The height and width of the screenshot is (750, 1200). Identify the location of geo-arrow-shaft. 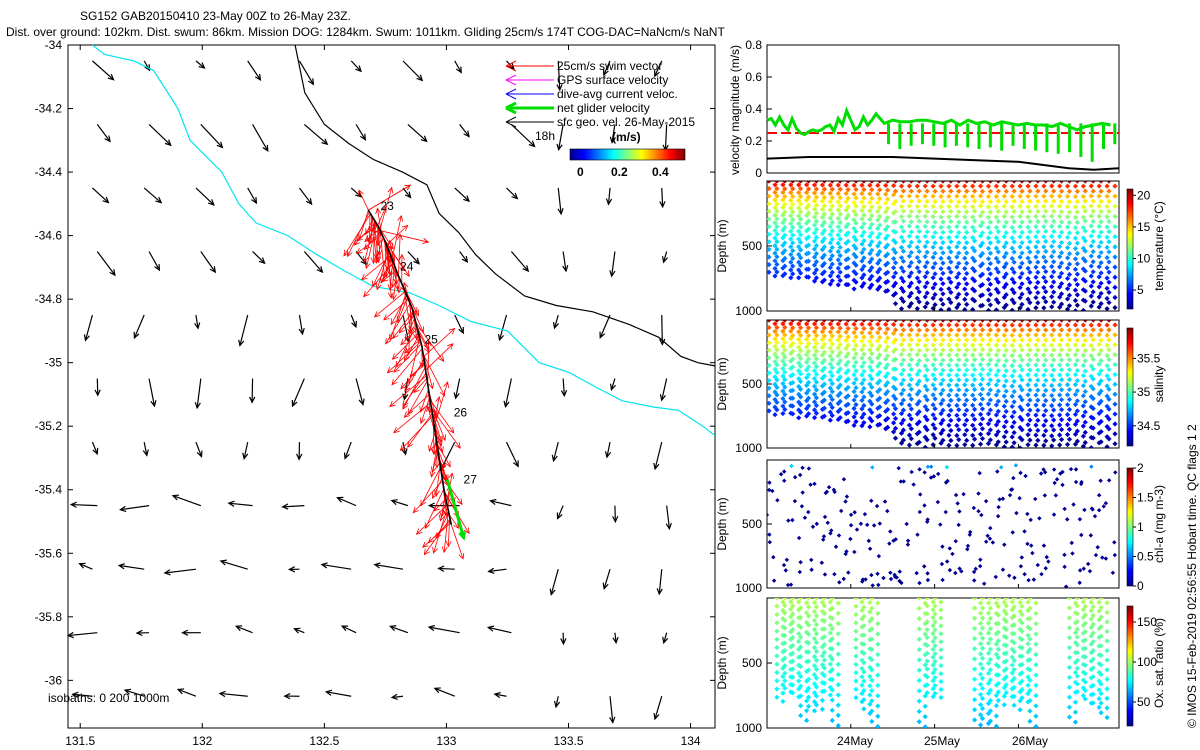
(356, 192).